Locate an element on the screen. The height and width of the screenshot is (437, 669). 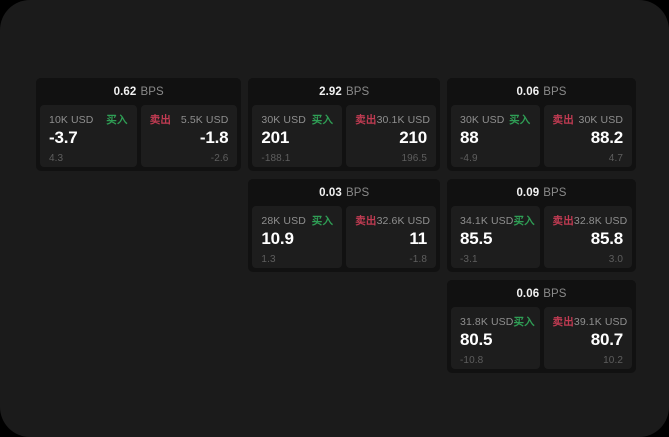
sell-price: 210 is located at coordinates (413, 137).